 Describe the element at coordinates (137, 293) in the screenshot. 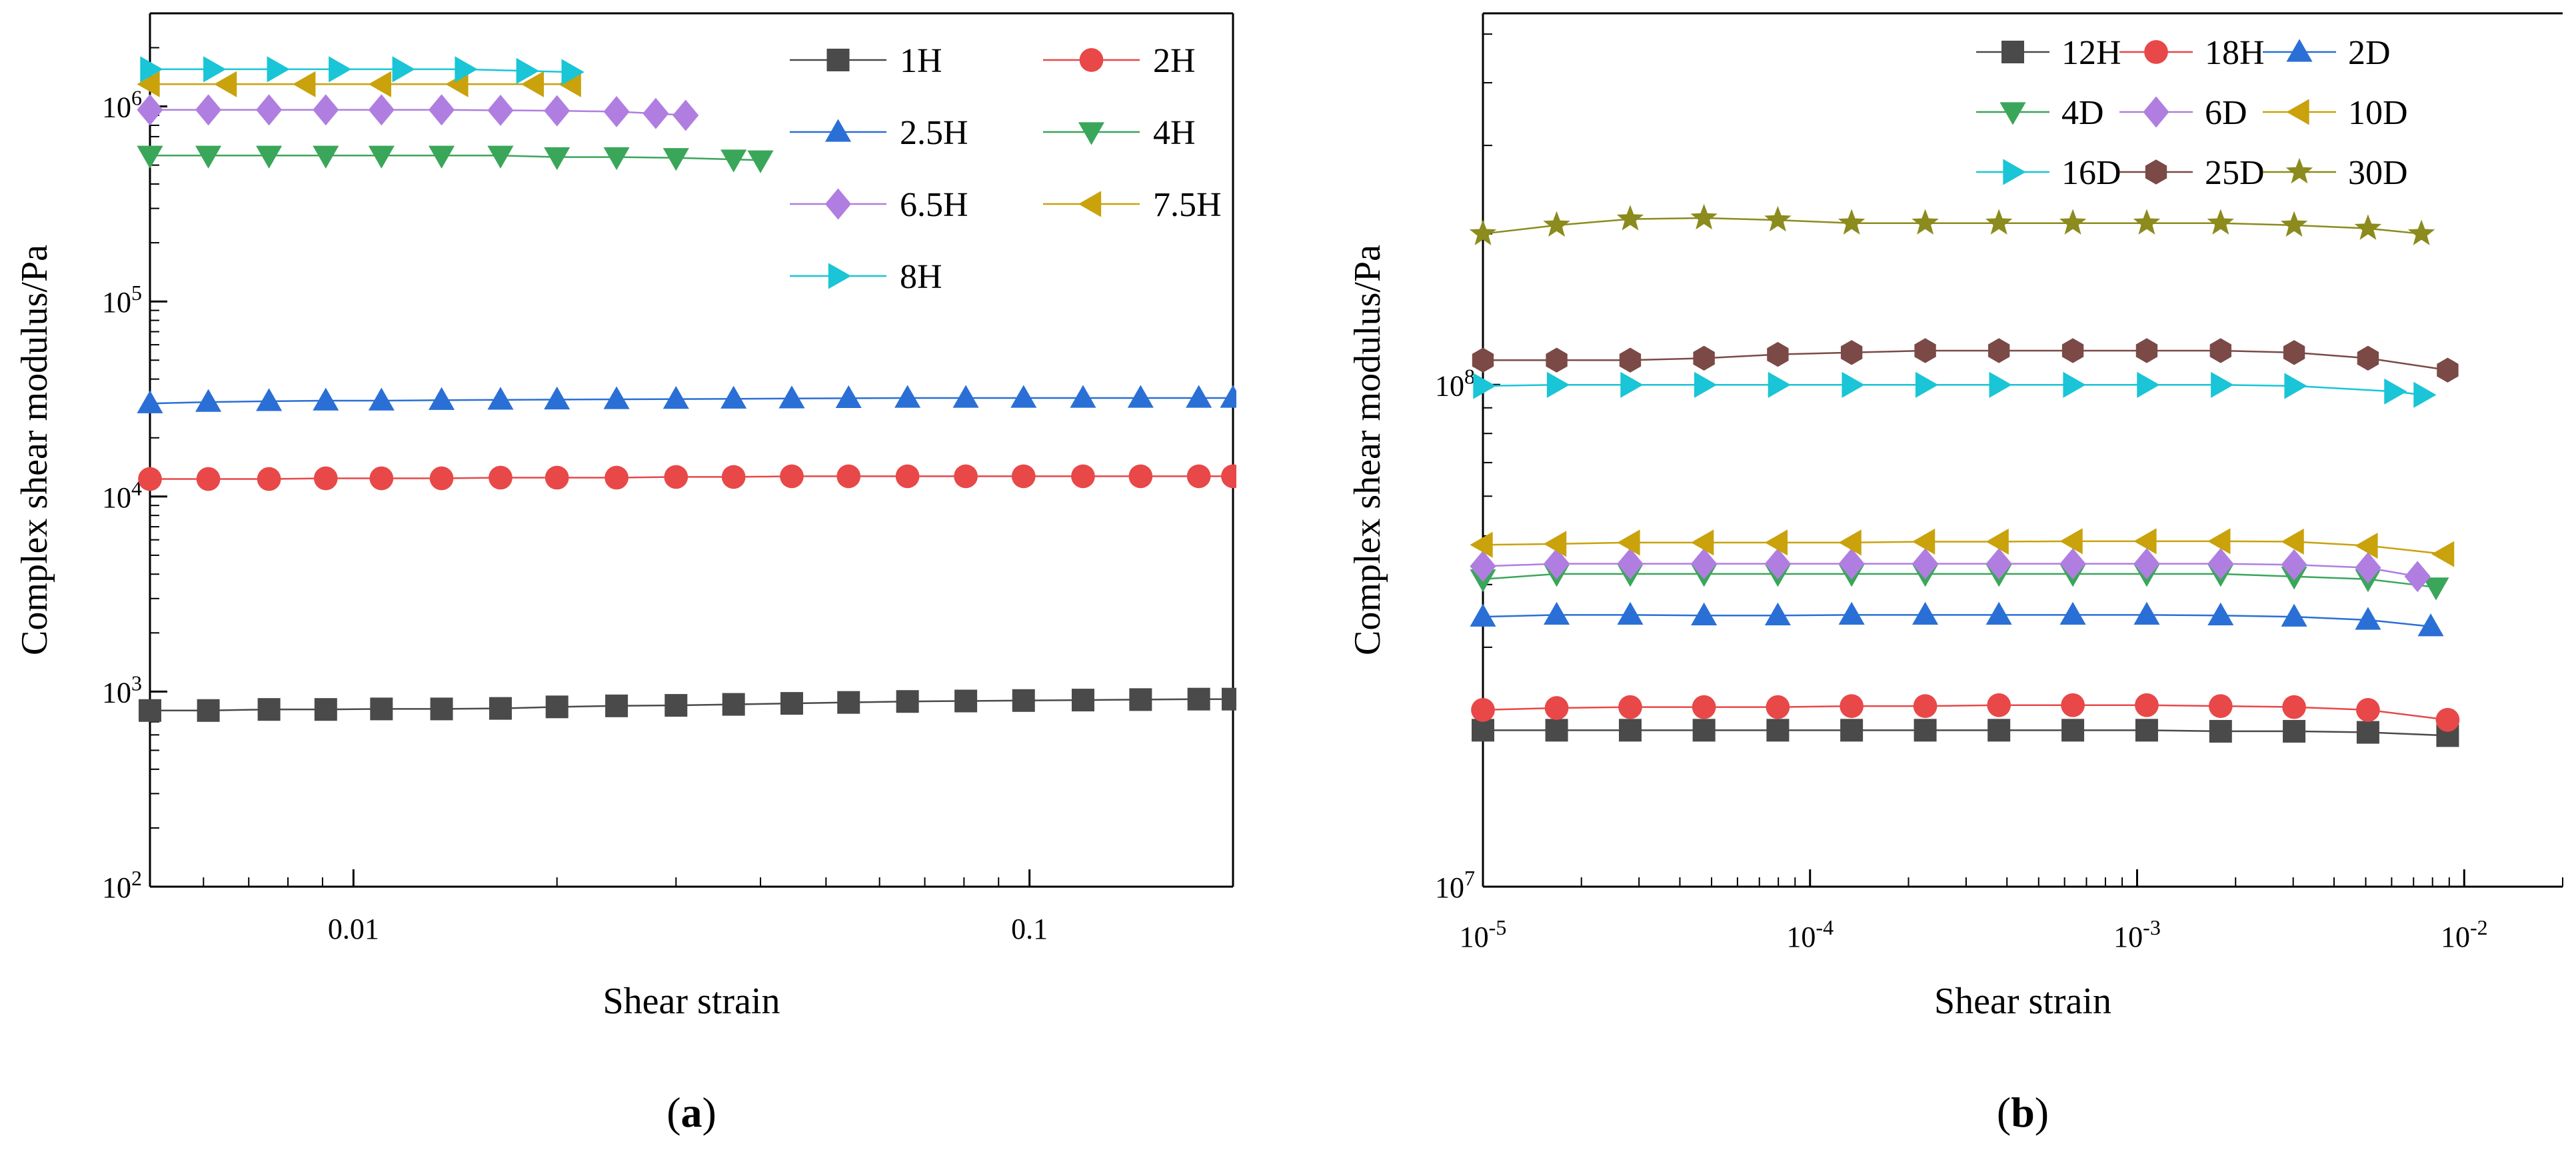

I see `y-tick-label-exp: 5` at that location.